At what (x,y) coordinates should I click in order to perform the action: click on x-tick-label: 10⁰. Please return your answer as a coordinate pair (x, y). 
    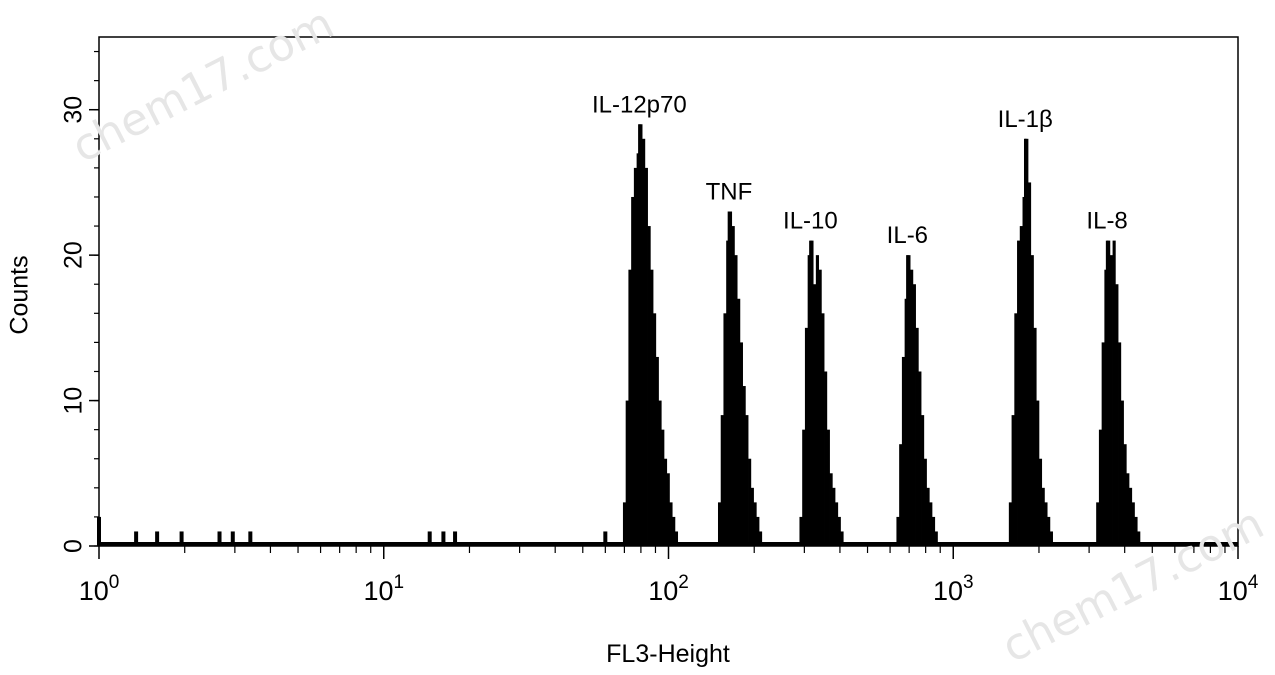
    Looking at the image, I should click on (99, 589).